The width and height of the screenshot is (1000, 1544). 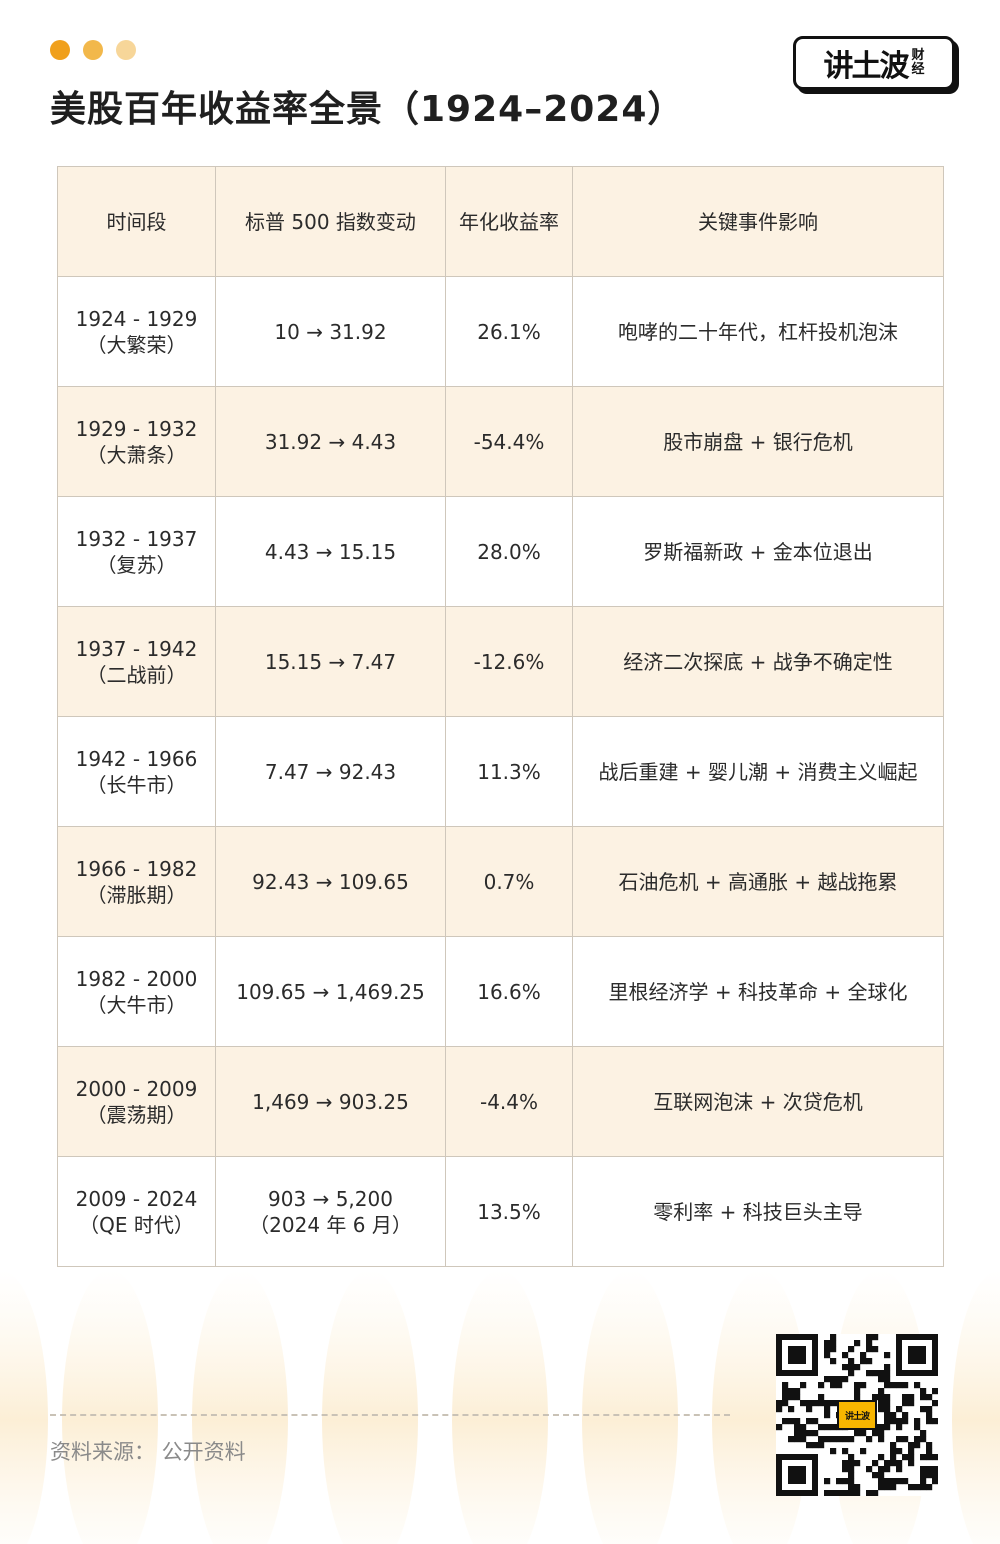 What do you see at coordinates (136, 564) in the screenshot?
I see `period-label: （复苏）` at bounding box center [136, 564].